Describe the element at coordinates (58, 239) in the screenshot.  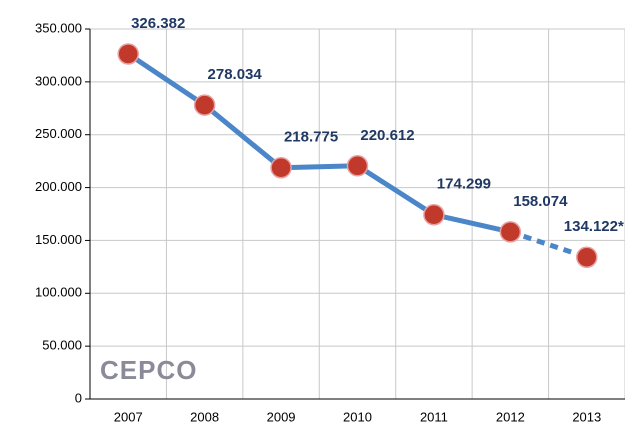
I see `y-tick-label: 150.000` at that location.